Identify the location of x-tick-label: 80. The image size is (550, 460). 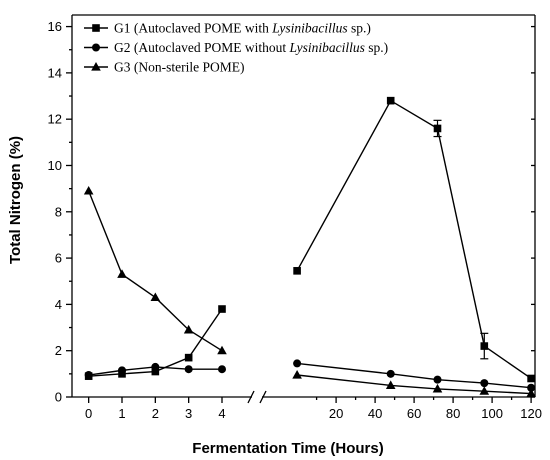
(453, 413).